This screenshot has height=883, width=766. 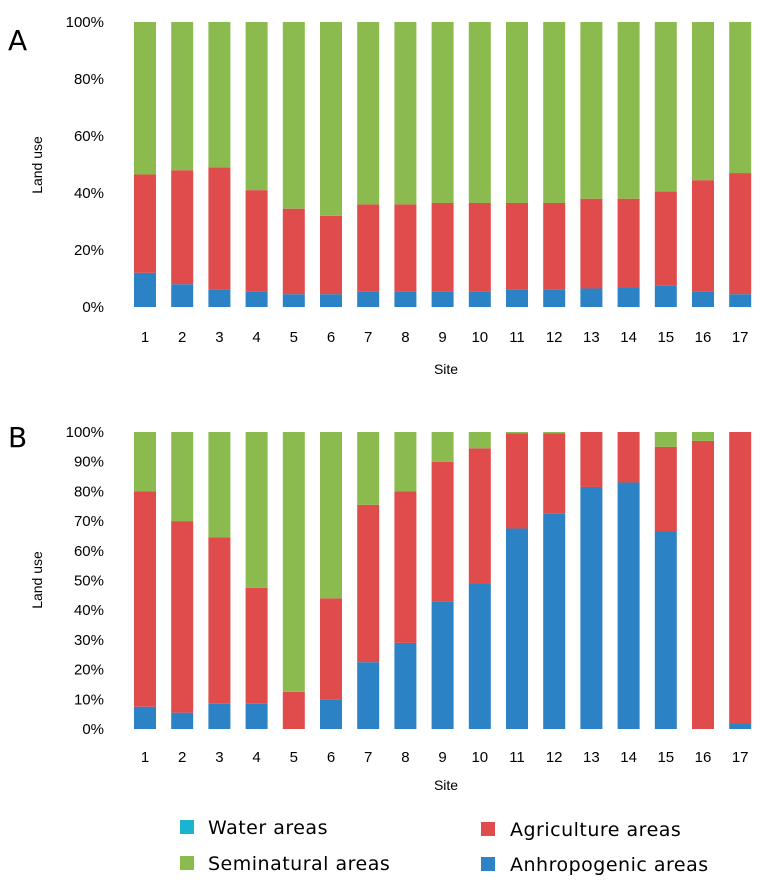 I want to click on y-tick-label: 50%, so click(x=89, y=581).